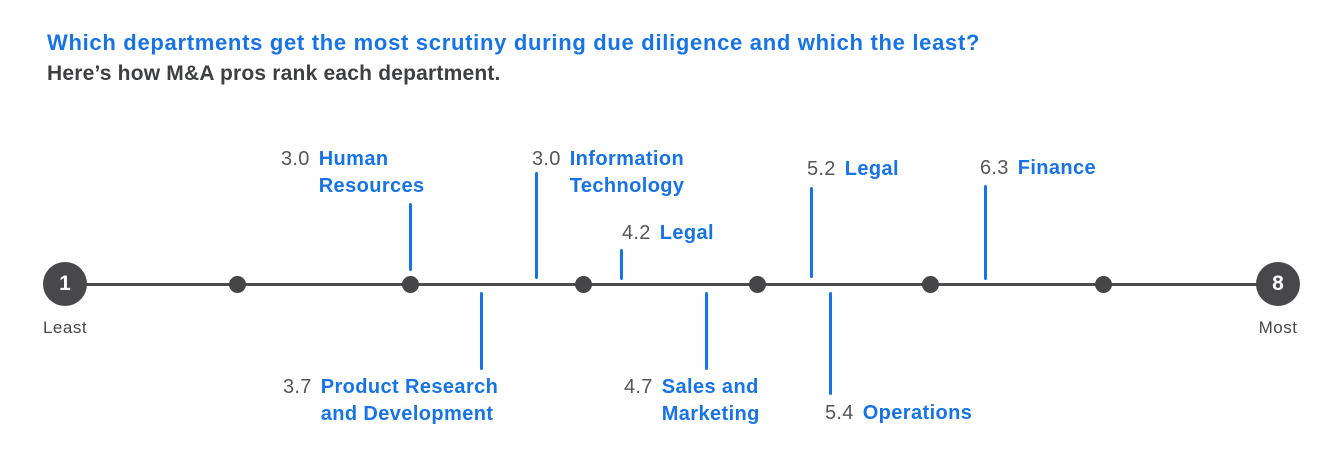 This screenshot has width=1337, height=468. I want to click on marker-label-finance: 6.3 Finance, so click(1038, 168).